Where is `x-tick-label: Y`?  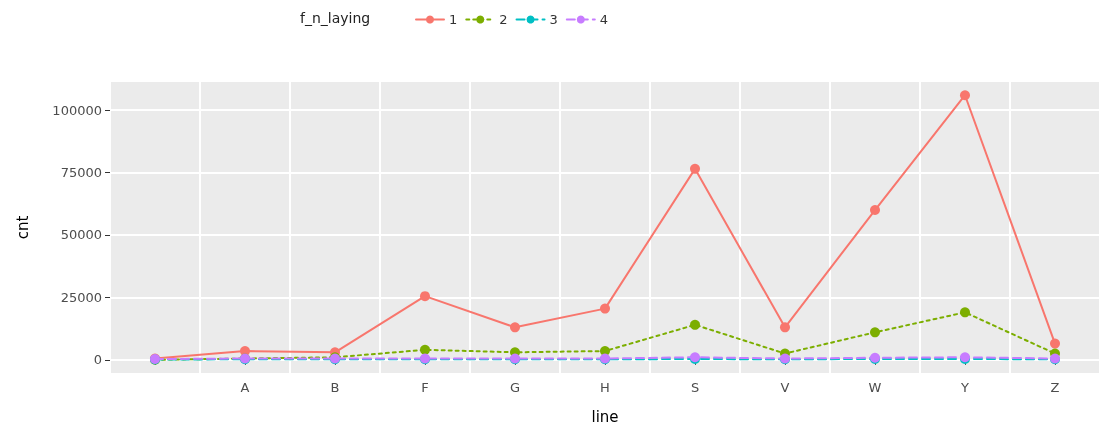
x-tick-label: Y is located at coordinates (965, 387).